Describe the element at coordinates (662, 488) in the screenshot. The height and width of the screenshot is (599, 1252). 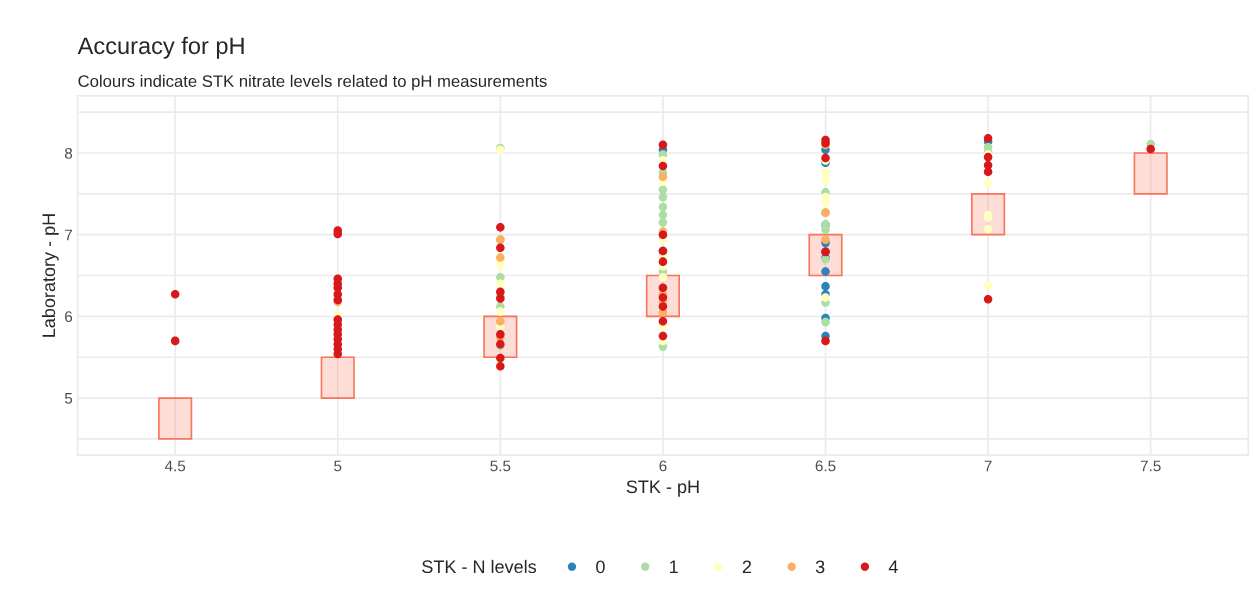
I see `x-axis-title: STK - pH` at that location.